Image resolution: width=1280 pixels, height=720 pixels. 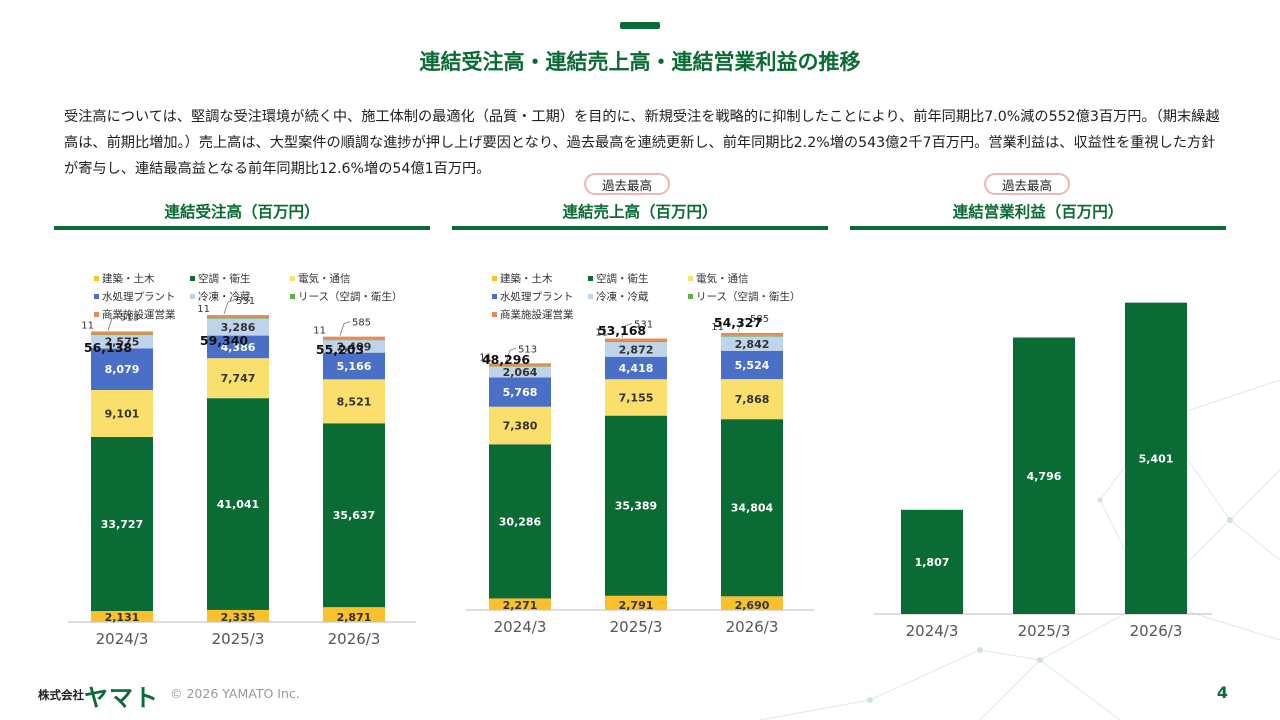 I want to click on sales-legend-label: リース（空調・衛生）, so click(x=748, y=296).